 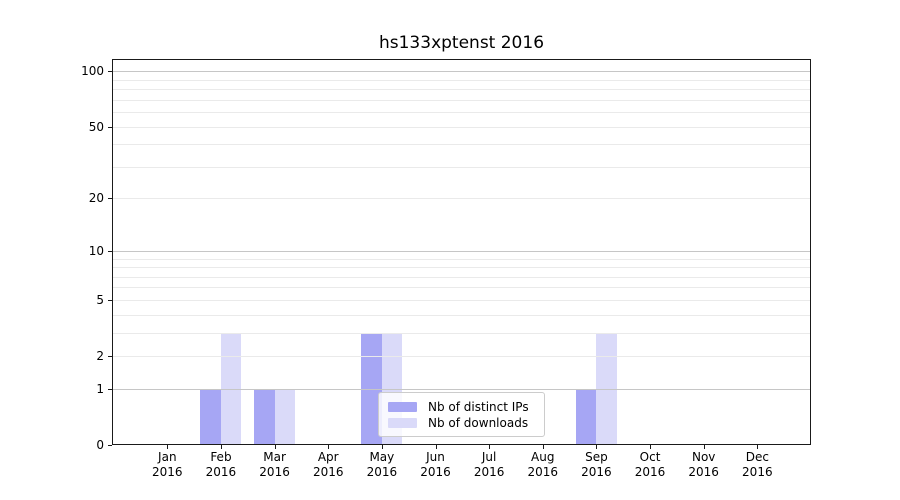 I want to click on y-tick-label: 0, so click(x=100, y=445).